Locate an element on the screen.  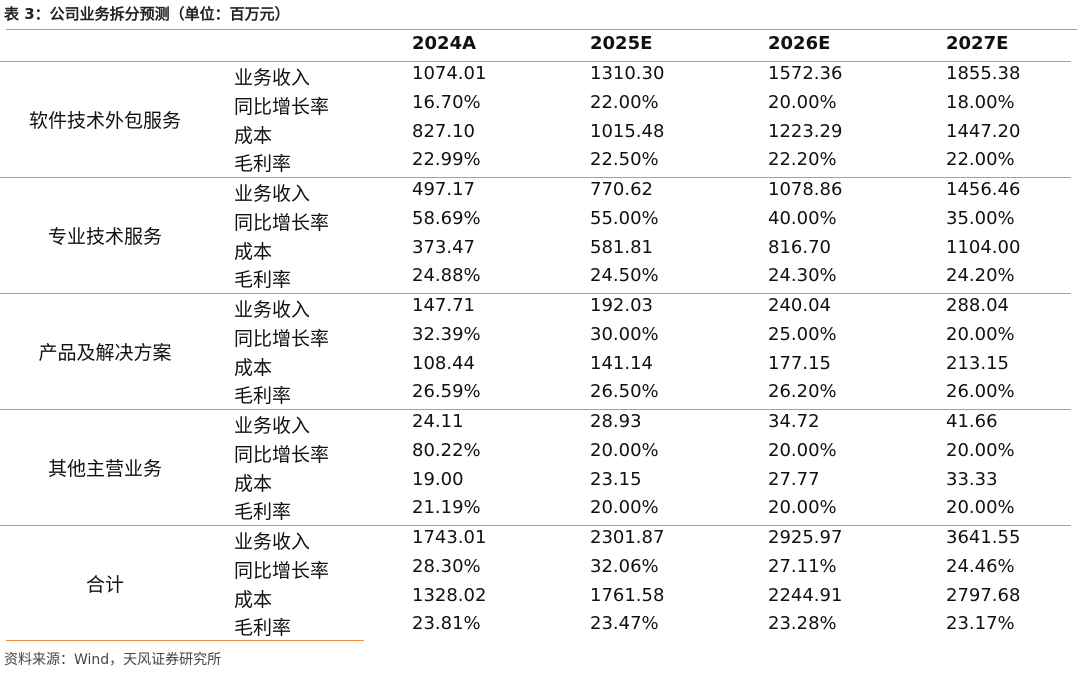
table-header: 2024A 2025E 2026E 2027E is located at coordinates (541, 45).